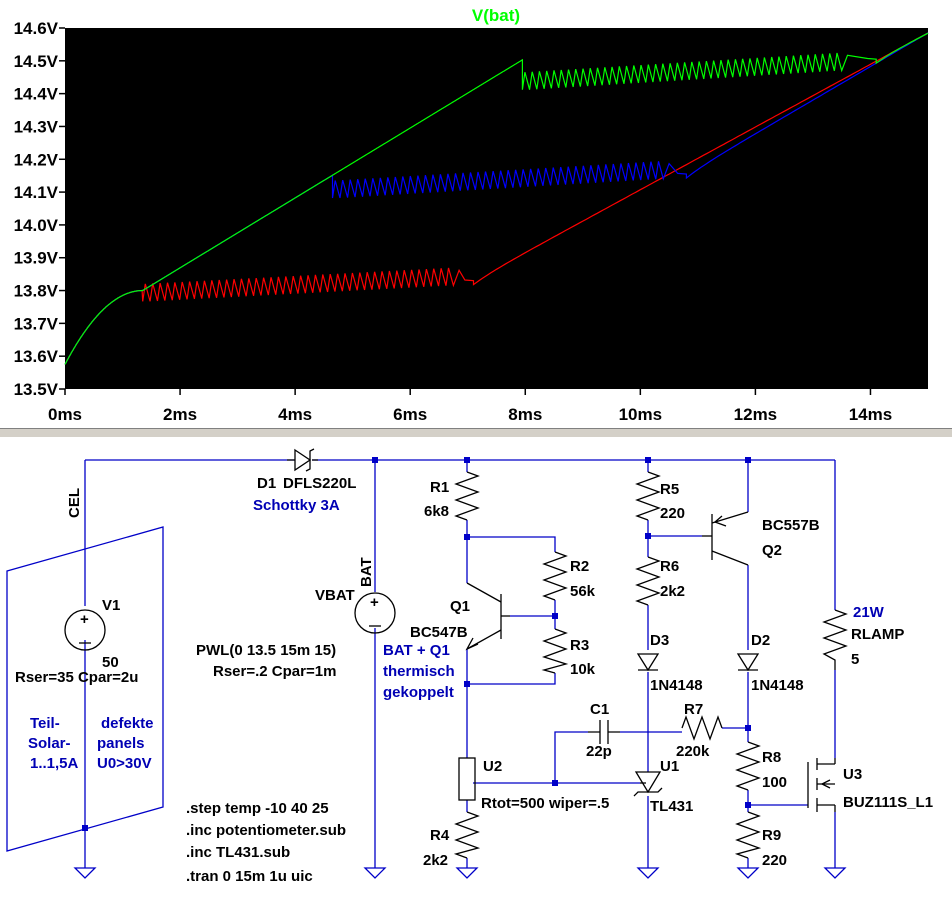 The height and width of the screenshot is (915, 952). I want to click on d2-name: D2, so click(760, 640).